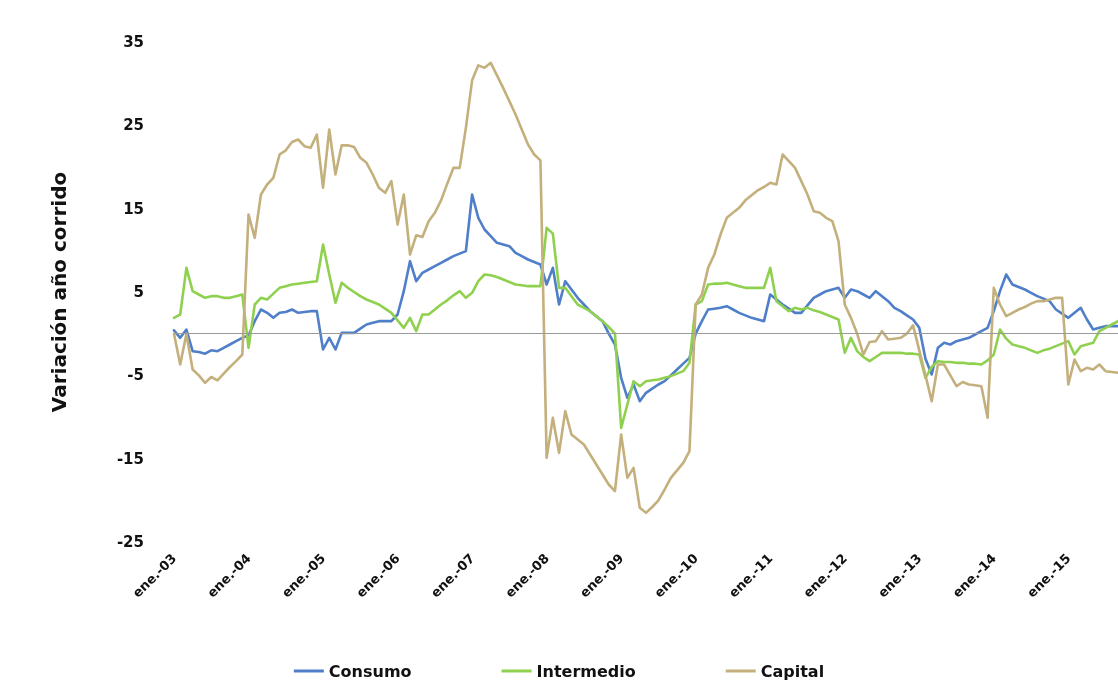  I want to click on legend-label: Capital, so click(792, 671).